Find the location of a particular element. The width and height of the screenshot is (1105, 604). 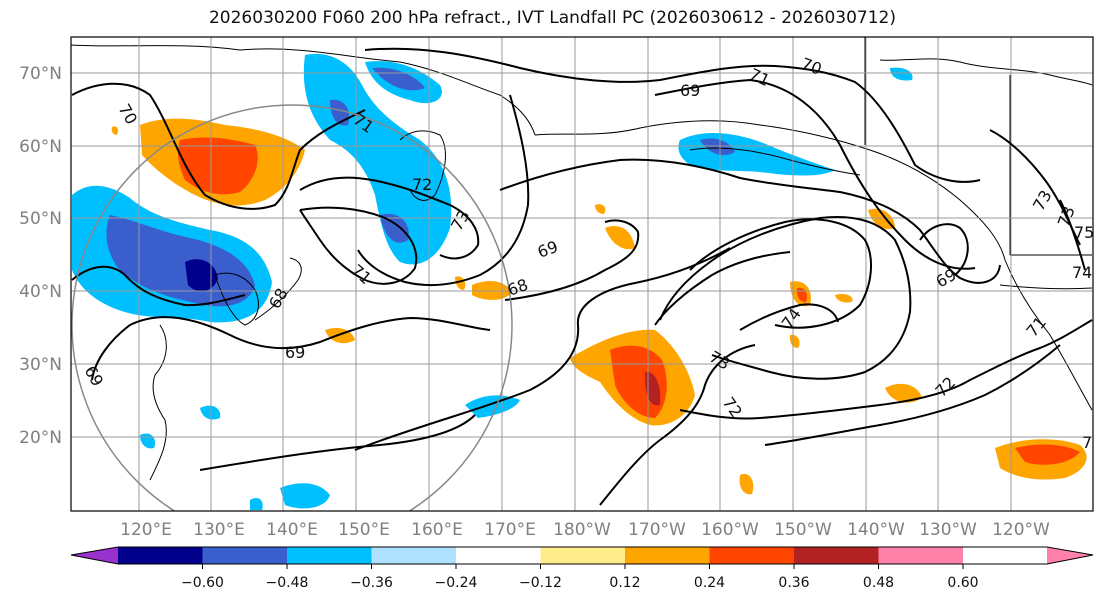

lat-label: 40°N is located at coordinates (40, 292).